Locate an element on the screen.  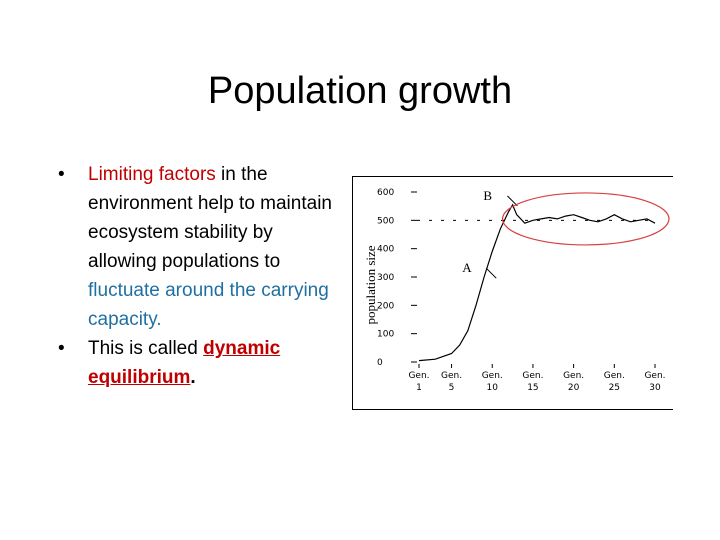
y-tick-label: 500 is located at coordinates (385, 221).